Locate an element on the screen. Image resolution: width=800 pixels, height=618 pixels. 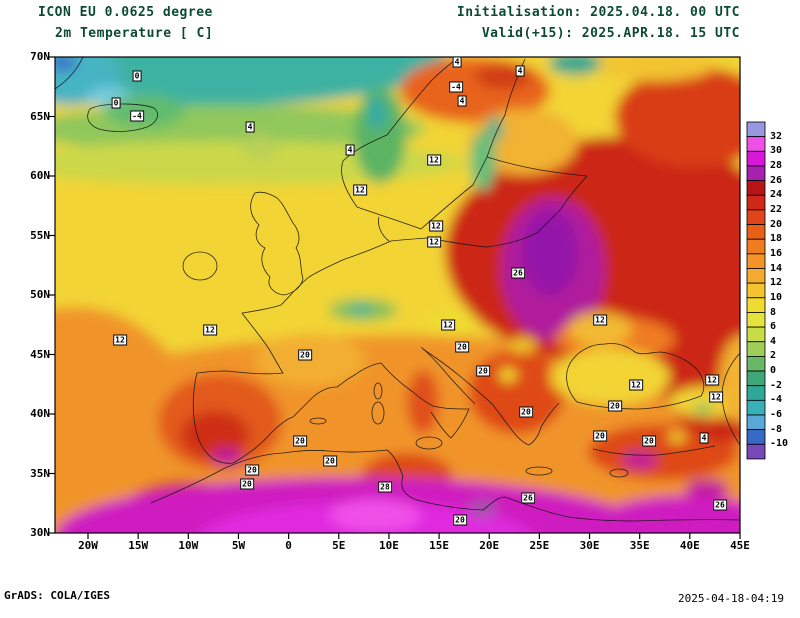
variable-title: 2m Temperature [ C] is located at coordinates (134, 33).